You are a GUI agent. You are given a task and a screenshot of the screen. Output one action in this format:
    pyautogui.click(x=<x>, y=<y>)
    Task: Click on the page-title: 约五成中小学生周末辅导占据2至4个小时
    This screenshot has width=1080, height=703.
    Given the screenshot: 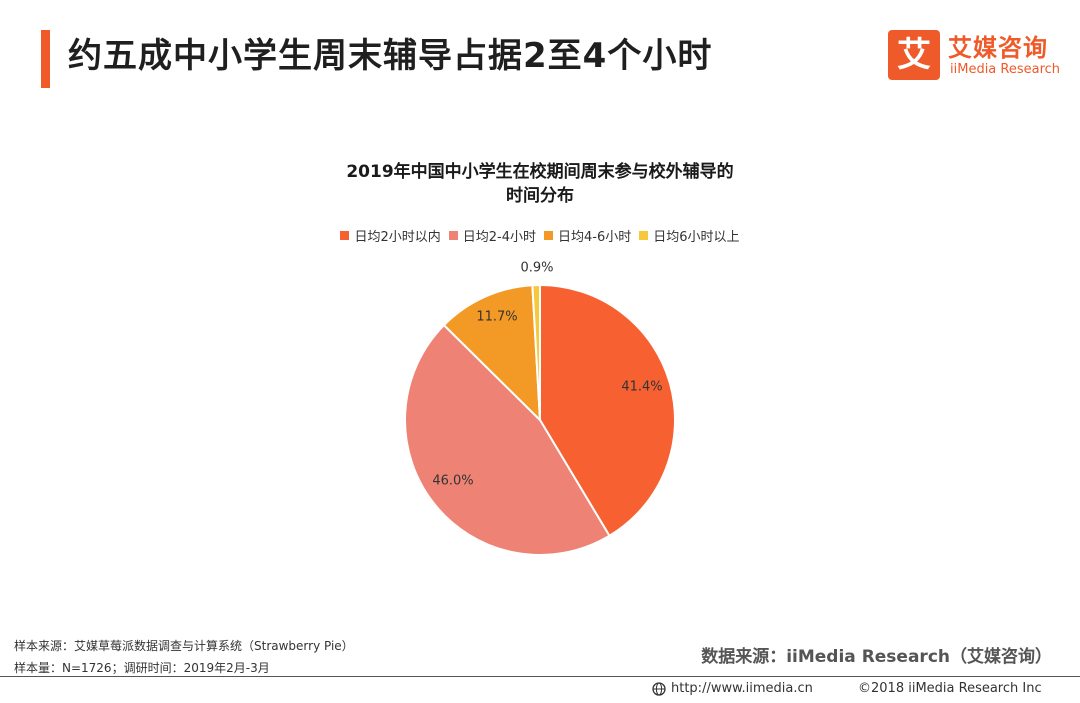 What is the action you would take?
    pyautogui.click(x=390, y=56)
    